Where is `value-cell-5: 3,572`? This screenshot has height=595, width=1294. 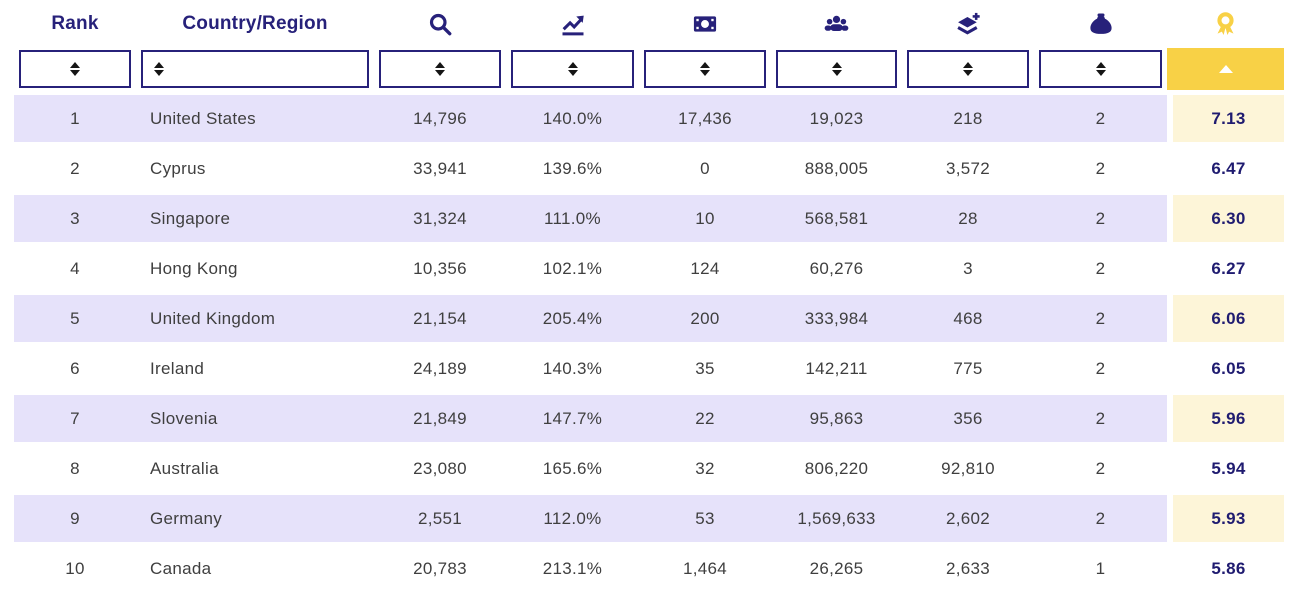
value-cell-5: 3,572 is located at coordinates (968, 168).